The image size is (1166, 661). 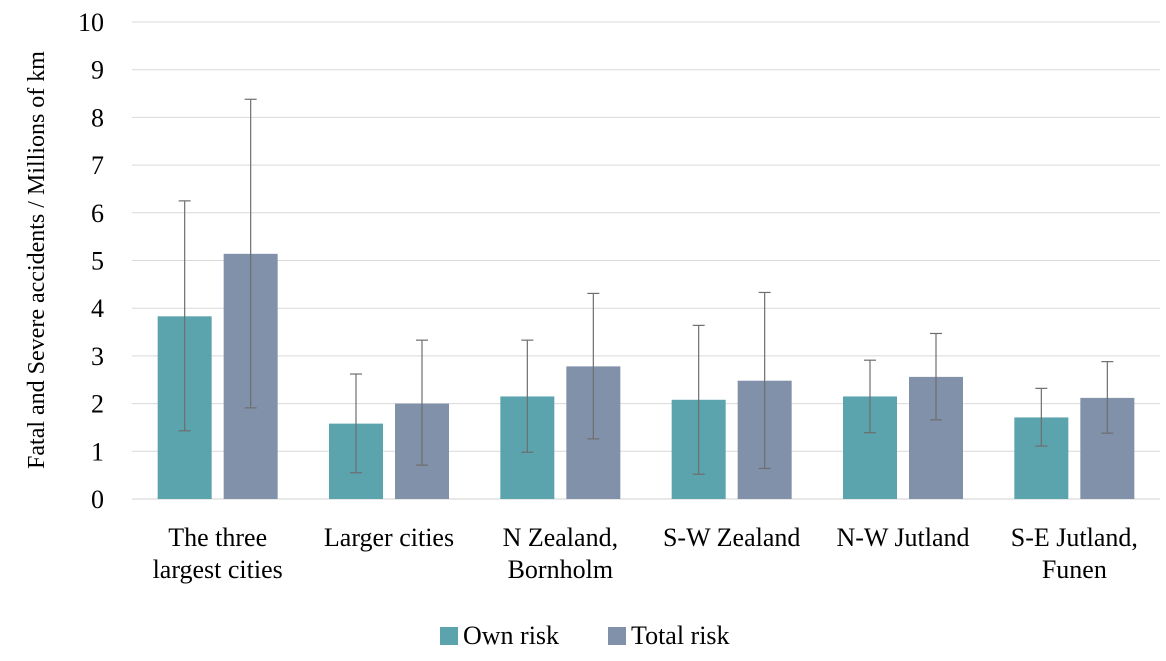 What do you see at coordinates (97, 404) in the screenshot?
I see `y-tick-label: 2` at bounding box center [97, 404].